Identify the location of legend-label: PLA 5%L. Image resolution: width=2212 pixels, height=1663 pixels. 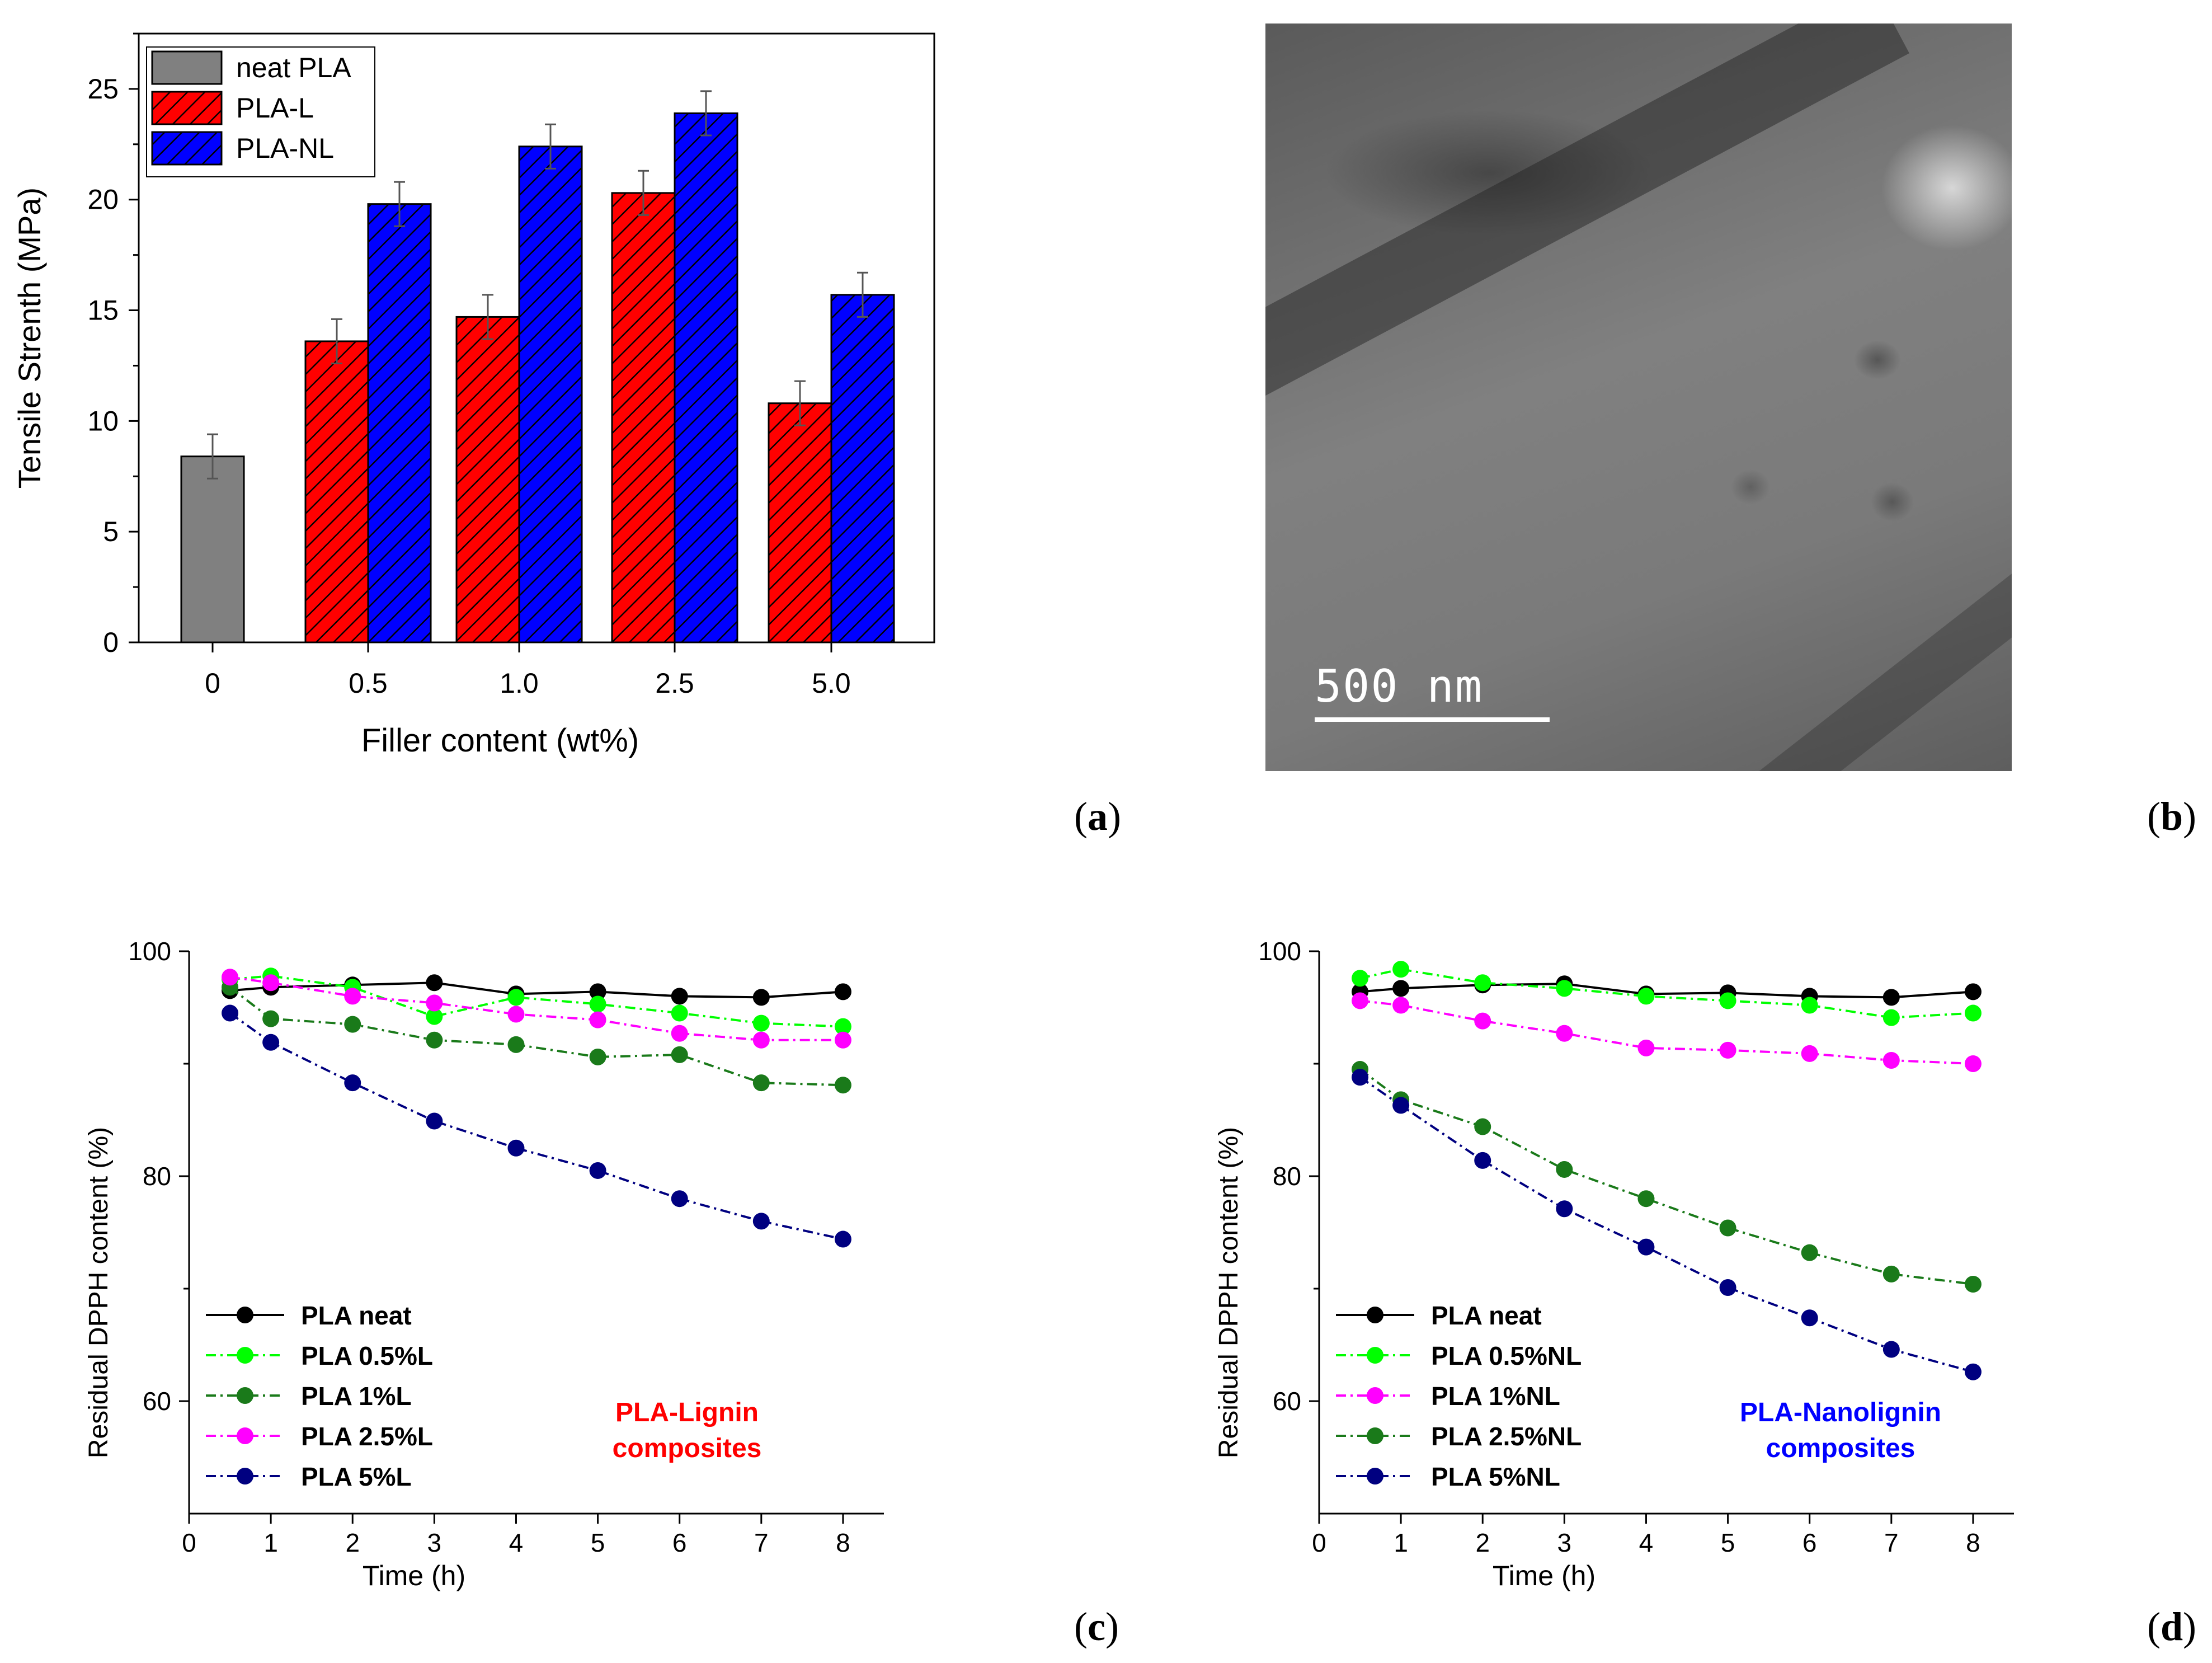
(356, 1476).